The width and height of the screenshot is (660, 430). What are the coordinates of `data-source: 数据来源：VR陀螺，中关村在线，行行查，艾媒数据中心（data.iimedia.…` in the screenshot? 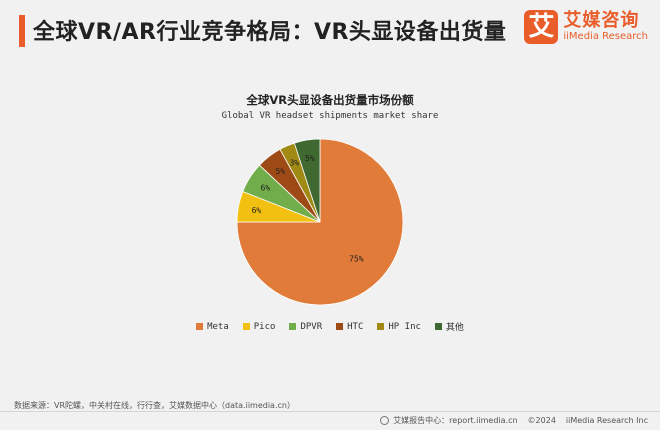 It's located at (154, 405).